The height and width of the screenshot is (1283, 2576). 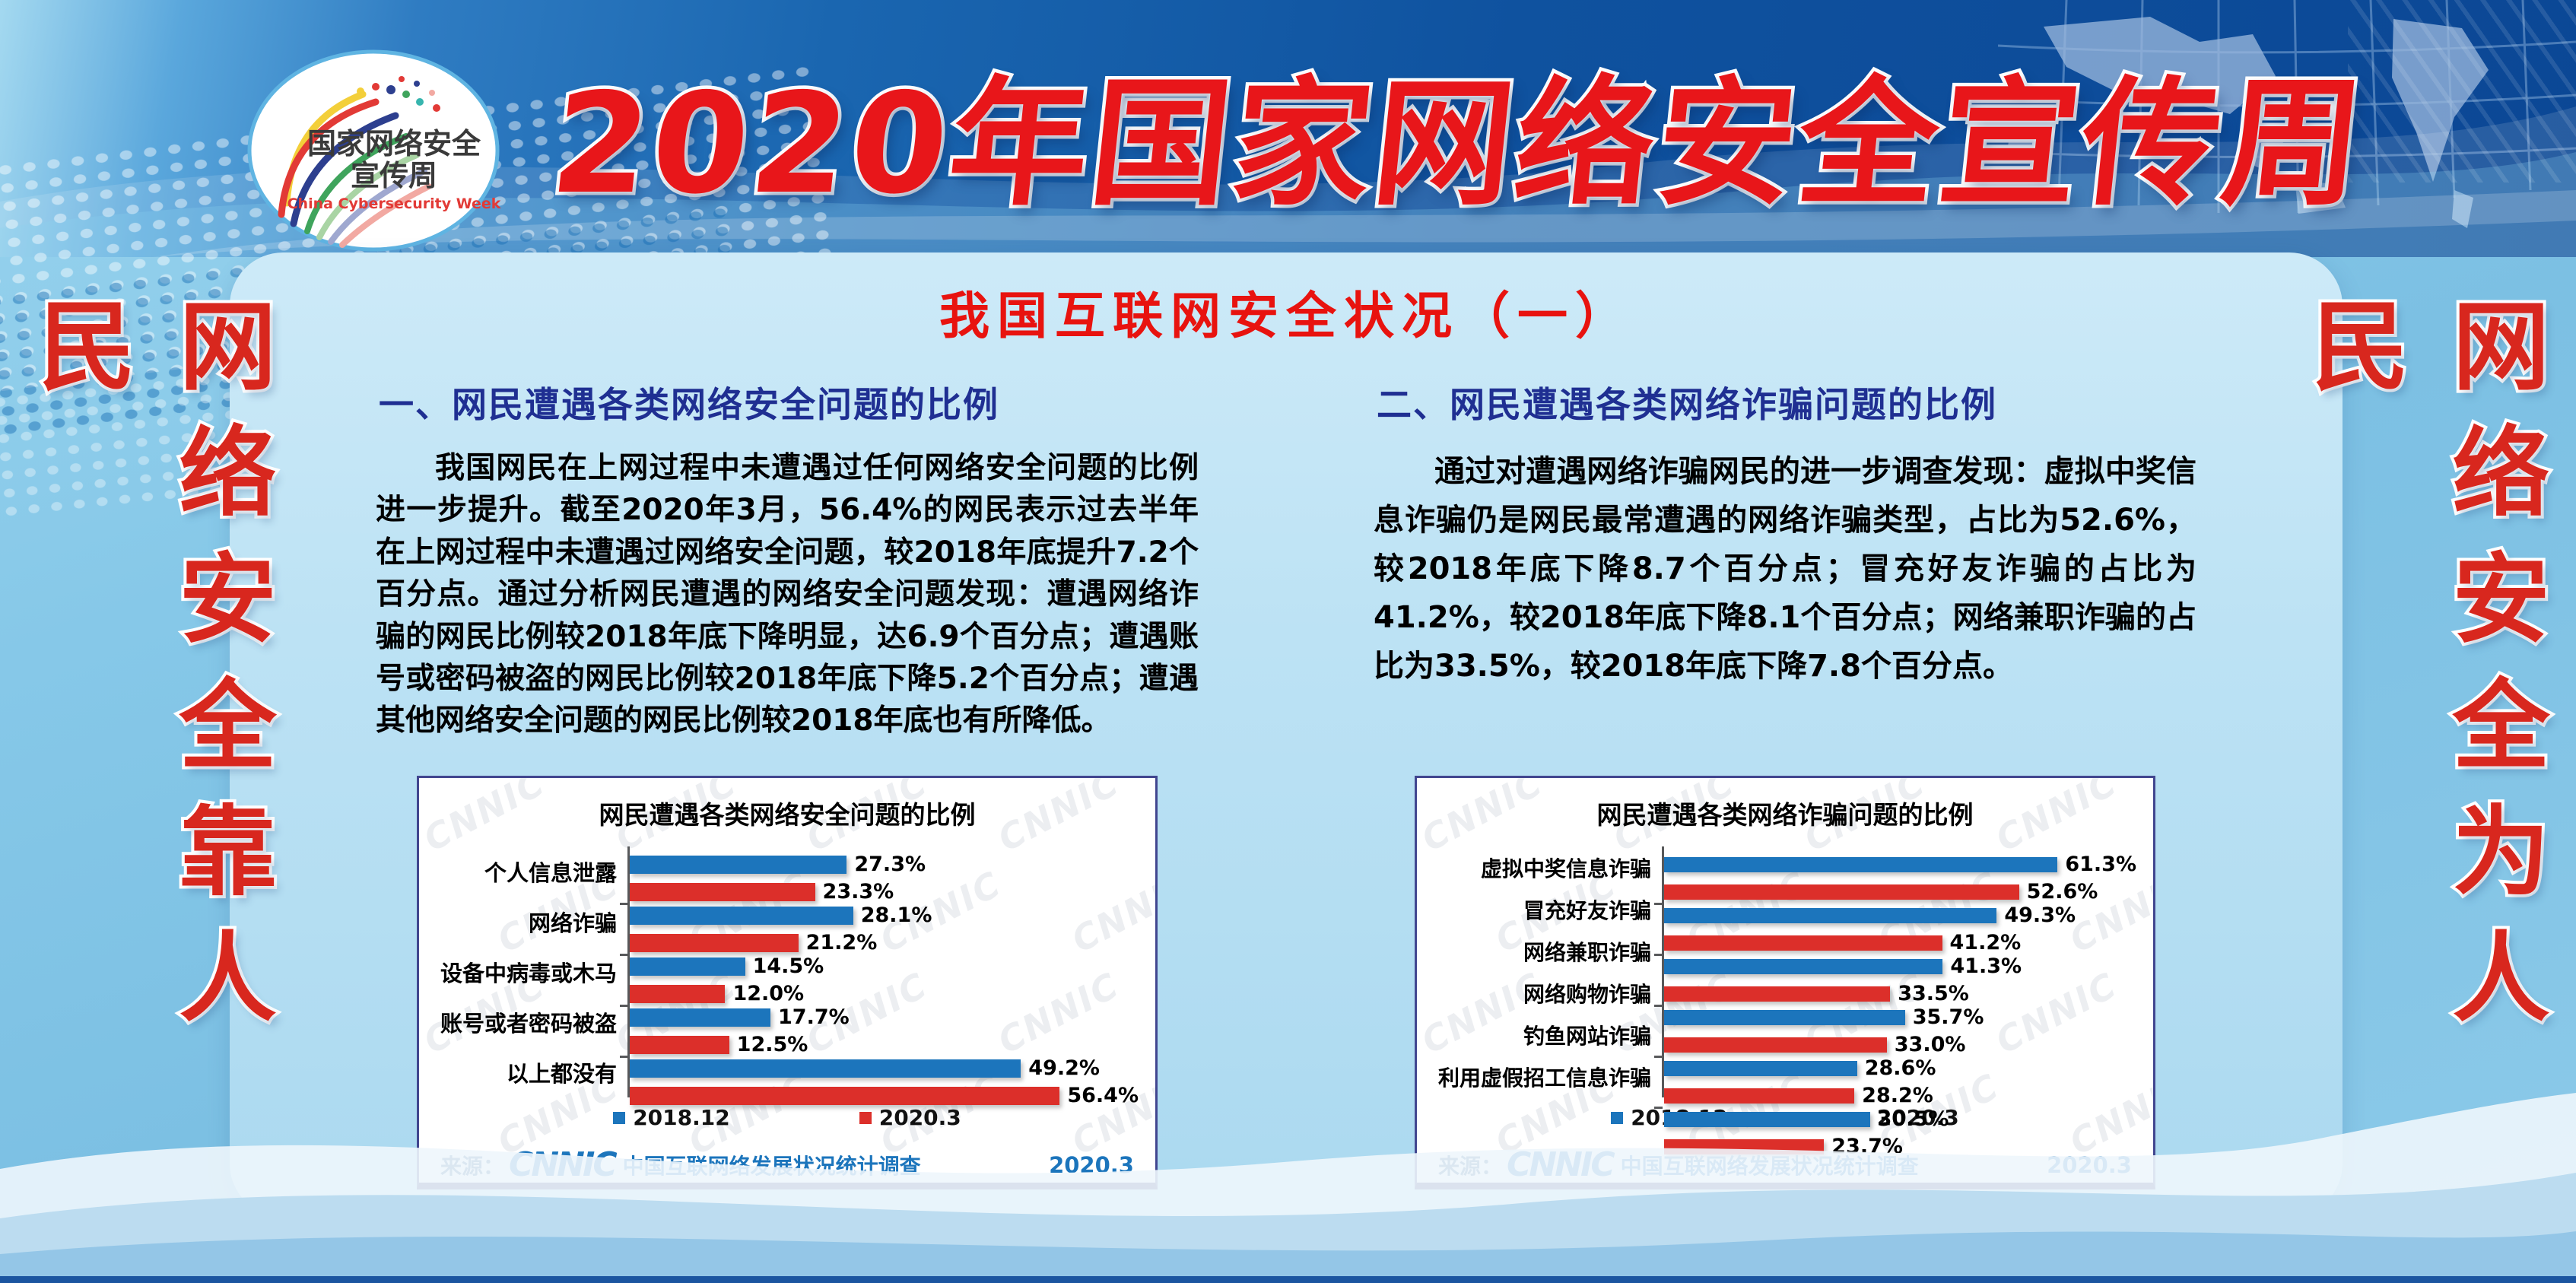 I want to click on value-label: 28.6%, so click(x=1900, y=1068).